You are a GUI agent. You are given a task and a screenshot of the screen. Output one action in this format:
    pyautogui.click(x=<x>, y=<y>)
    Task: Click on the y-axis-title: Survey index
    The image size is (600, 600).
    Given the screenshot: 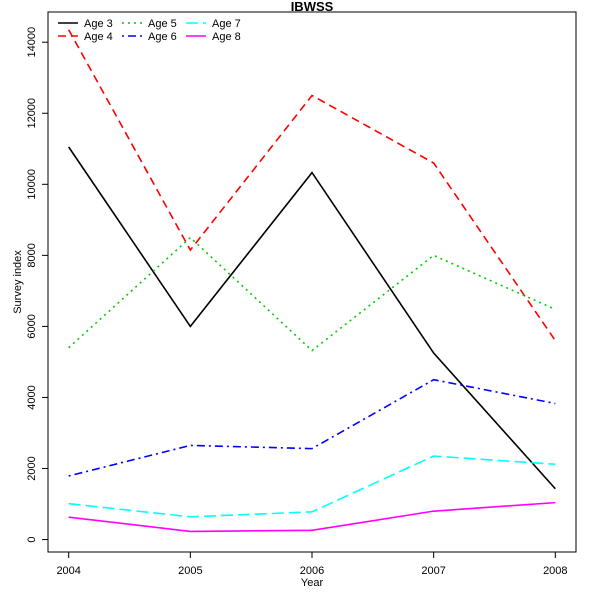 What is the action you would take?
    pyautogui.click(x=18, y=282)
    